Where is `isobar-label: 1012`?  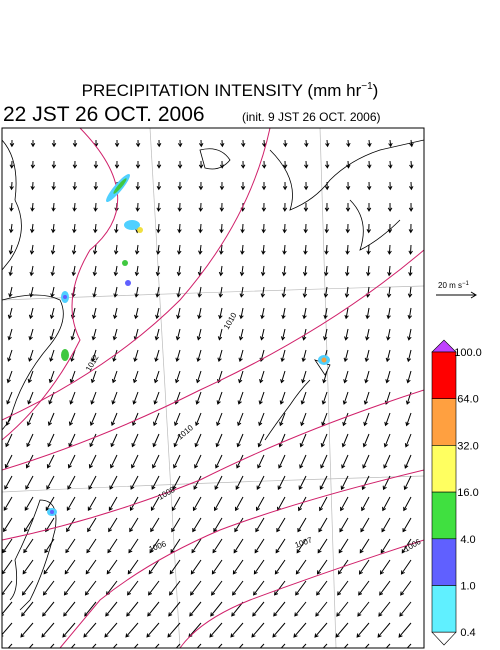 isobar-label: 1012 is located at coordinates (92, 363).